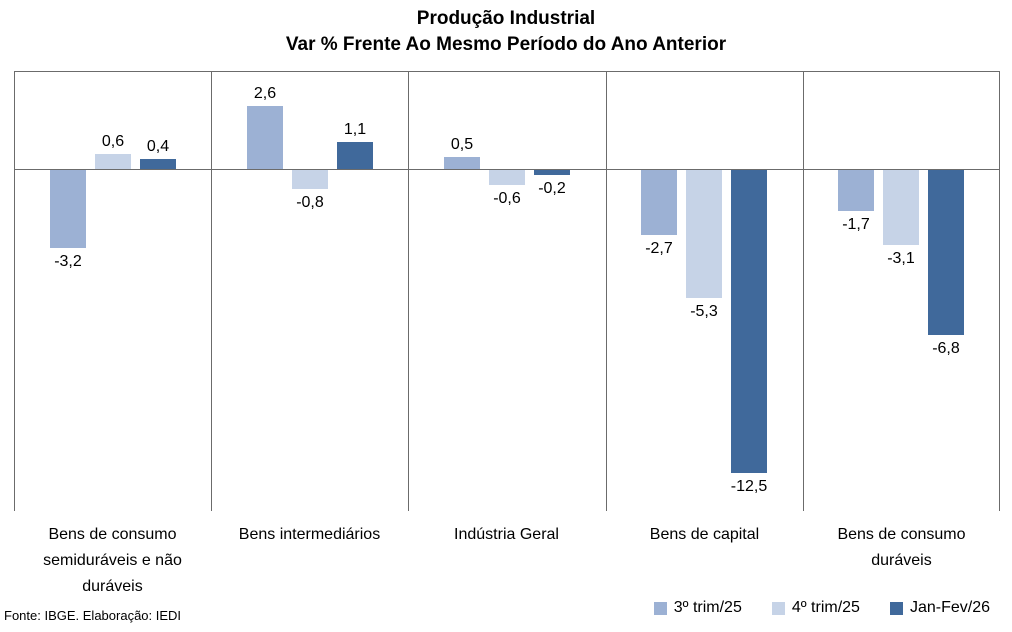 This screenshot has height=632, width=1012. Describe the element at coordinates (901, 258) in the screenshot. I see `bar-value-label: -3,1` at that location.